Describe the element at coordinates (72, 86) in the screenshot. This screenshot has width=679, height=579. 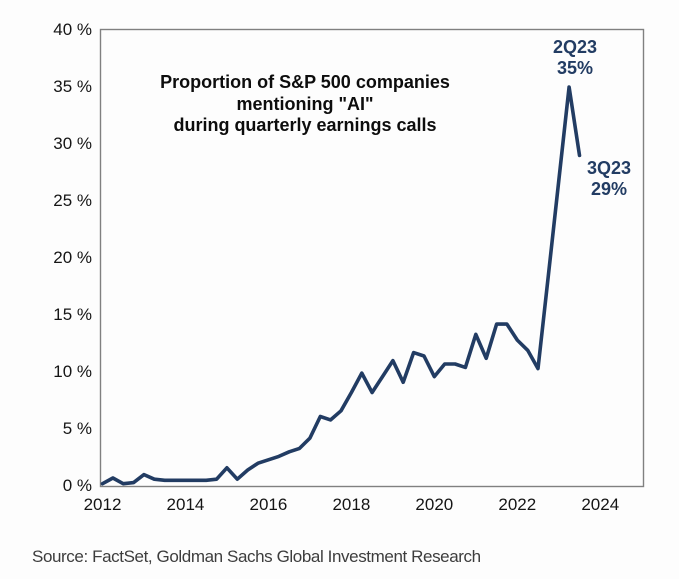
I see `y-tick-label: 35 %` at that location.